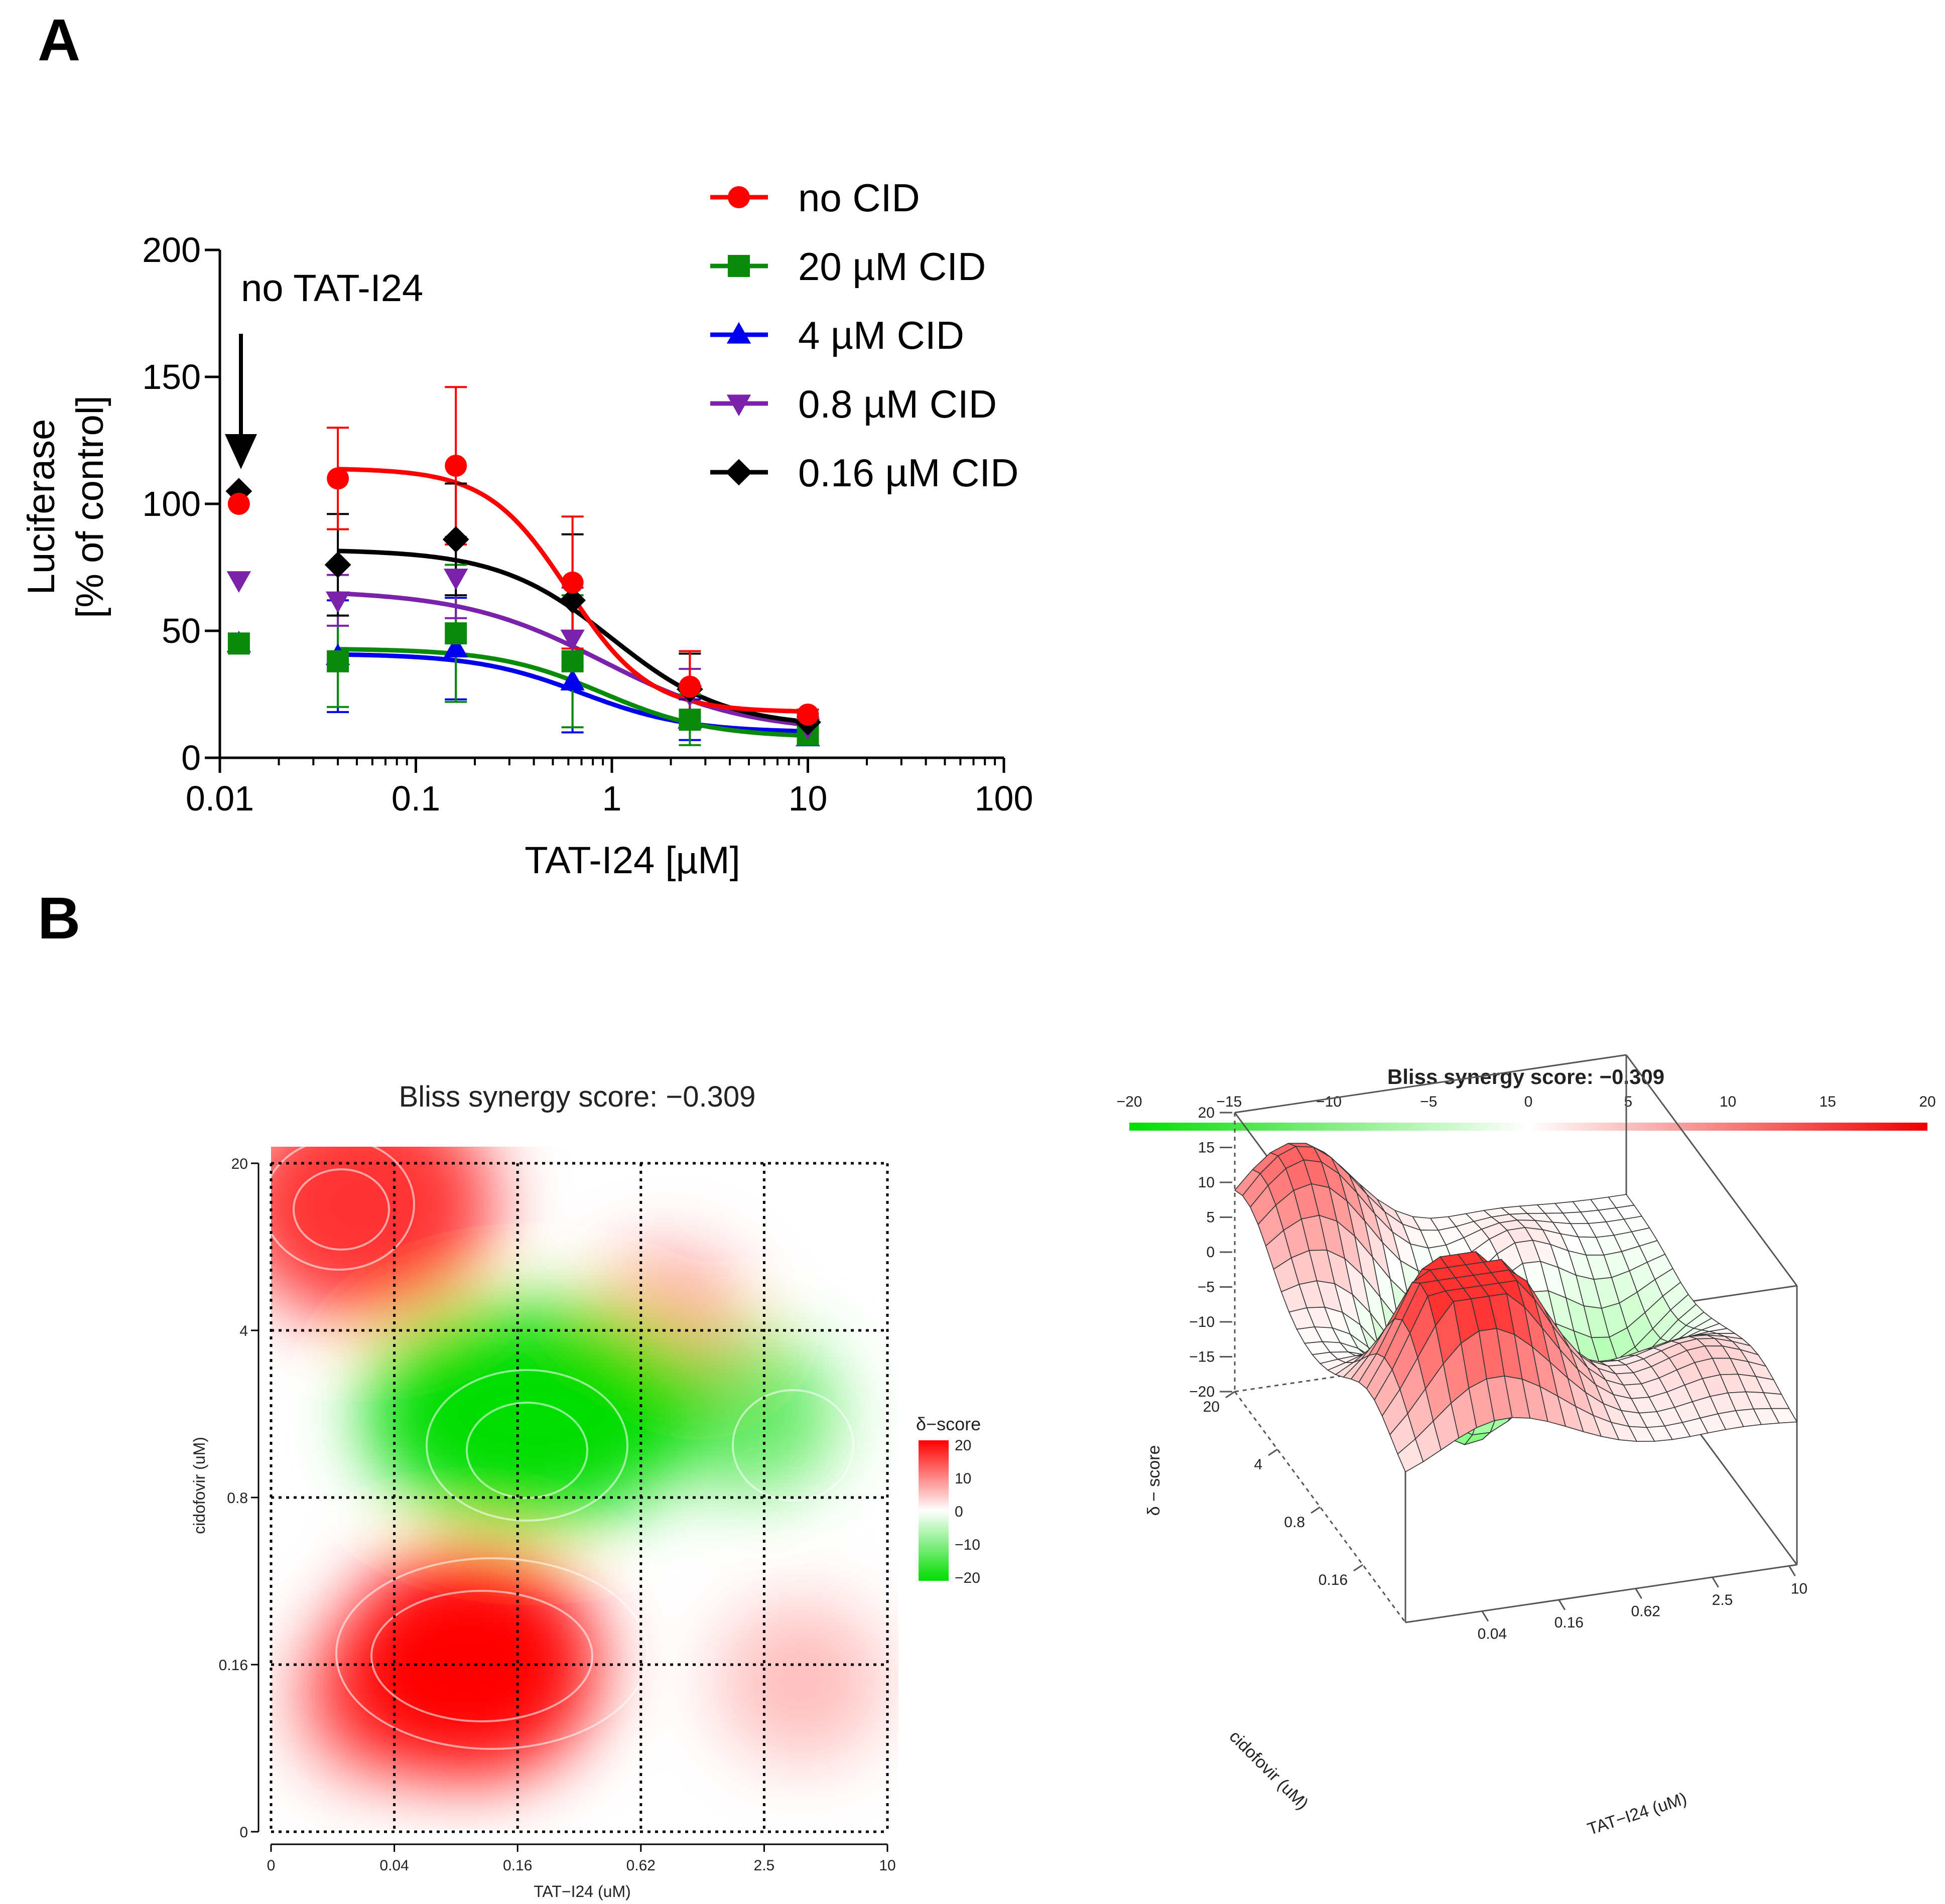  Describe the element at coordinates (1927, 1102) in the screenshot. I see `colorbar-tick-label: 20` at that location.